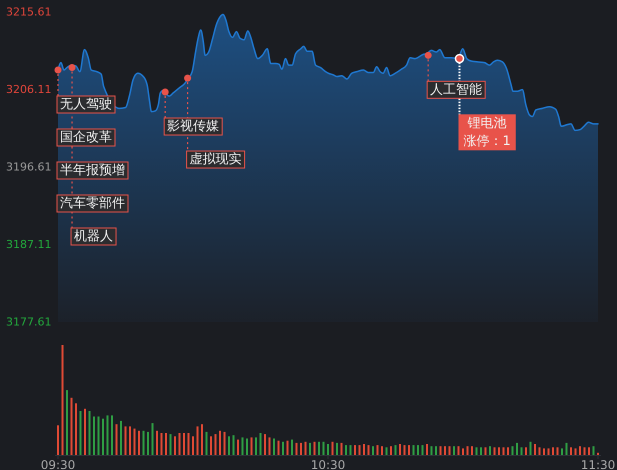  Describe the element at coordinates (92, 204) in the screenshot. I see `annotation: 汽车零部件` at that location.